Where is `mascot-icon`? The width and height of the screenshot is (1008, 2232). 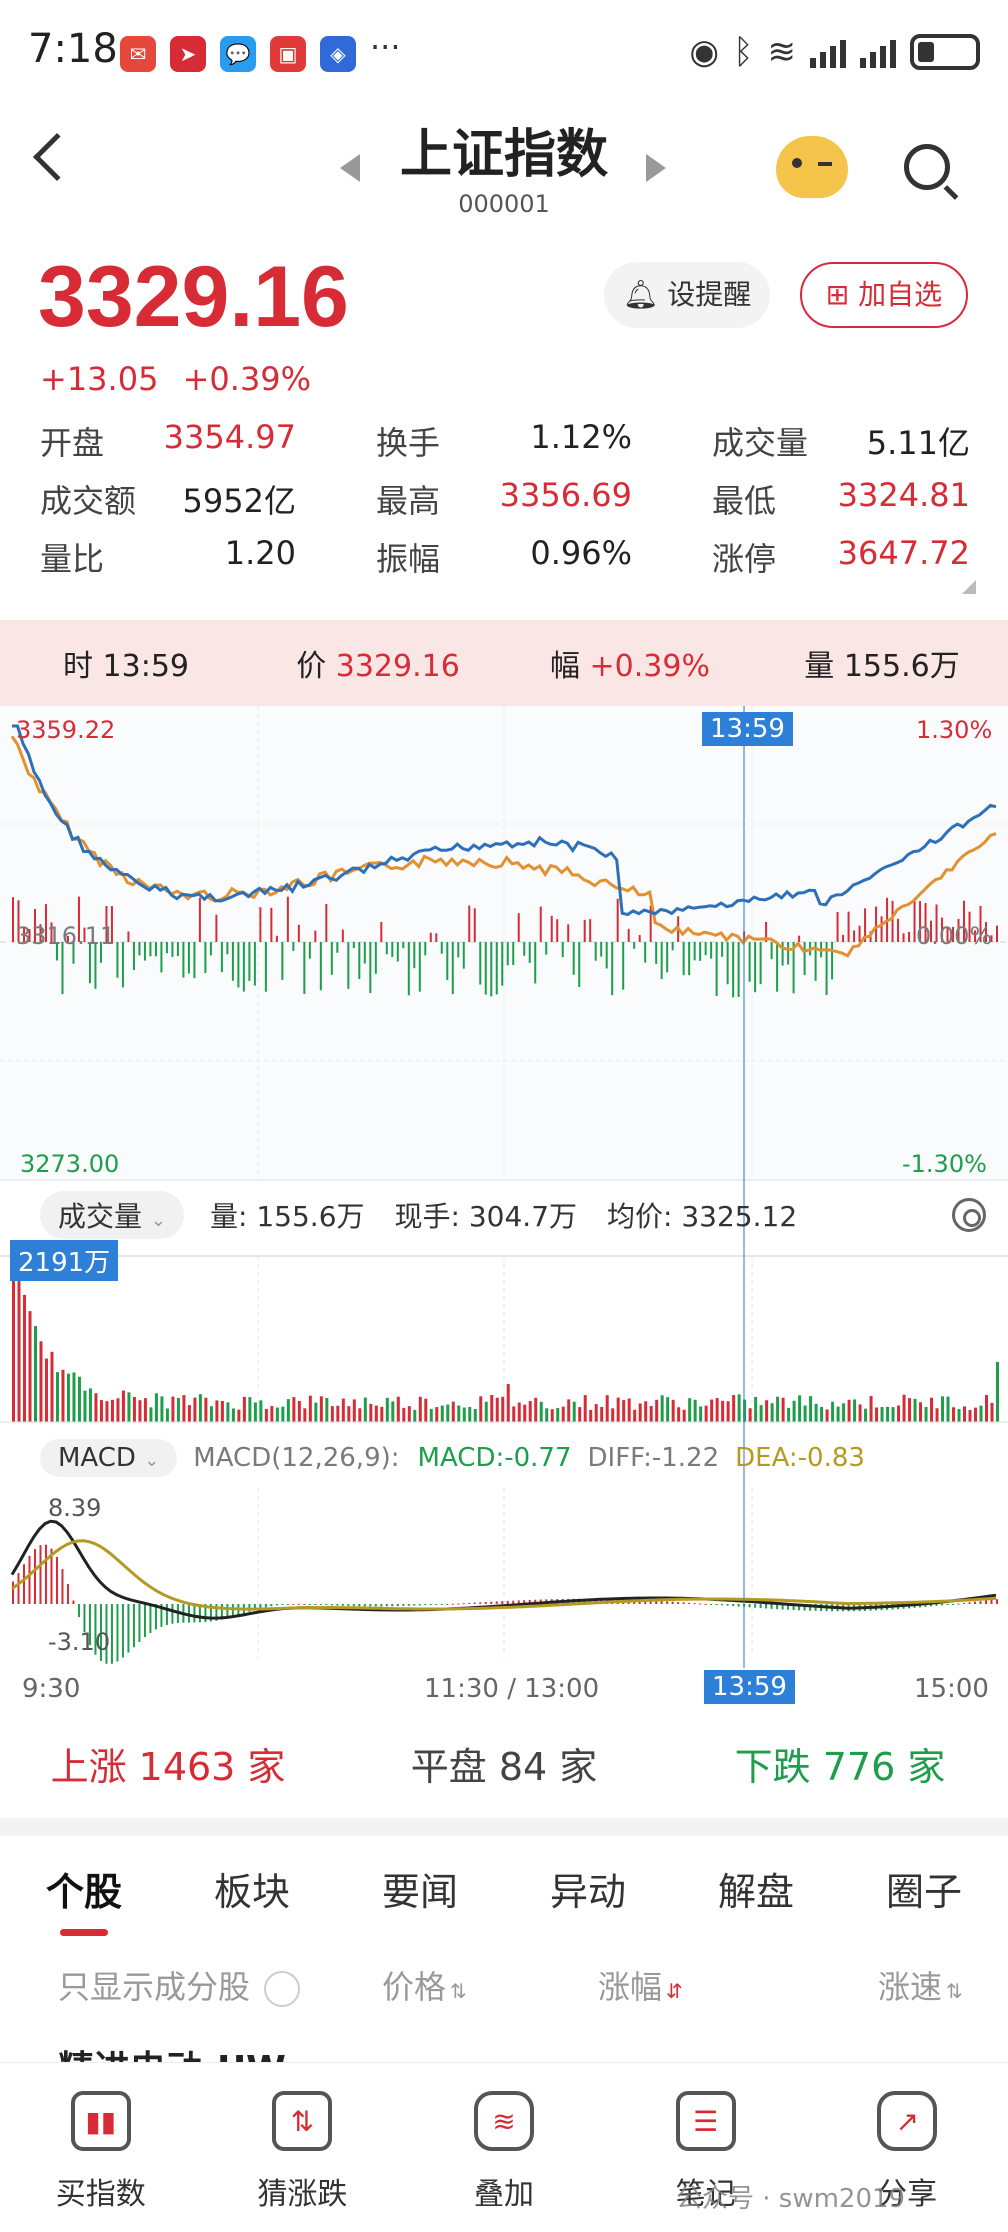
mascot-icon is located at coordinates (812, 167).